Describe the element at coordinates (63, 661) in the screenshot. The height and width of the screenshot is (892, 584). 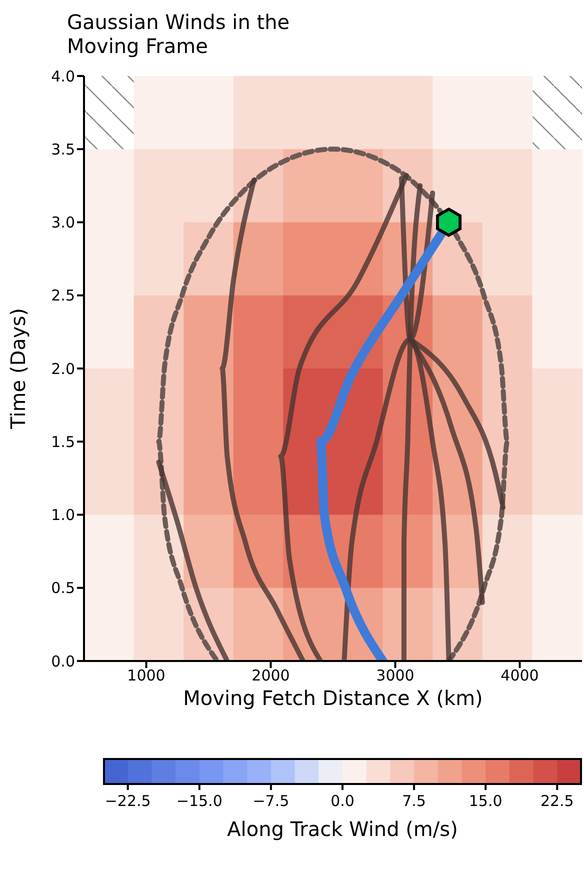
I see `y-tick-label: 0.0` at that location.